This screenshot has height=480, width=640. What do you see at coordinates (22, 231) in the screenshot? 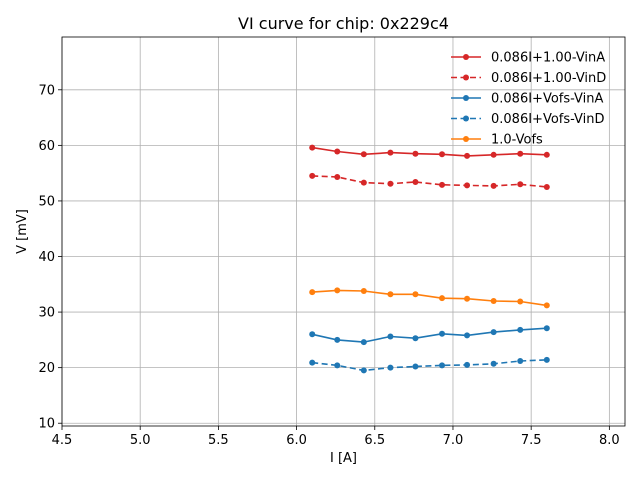
I see `y-axis-label: V [mV]` at bounding box center [22, 231].